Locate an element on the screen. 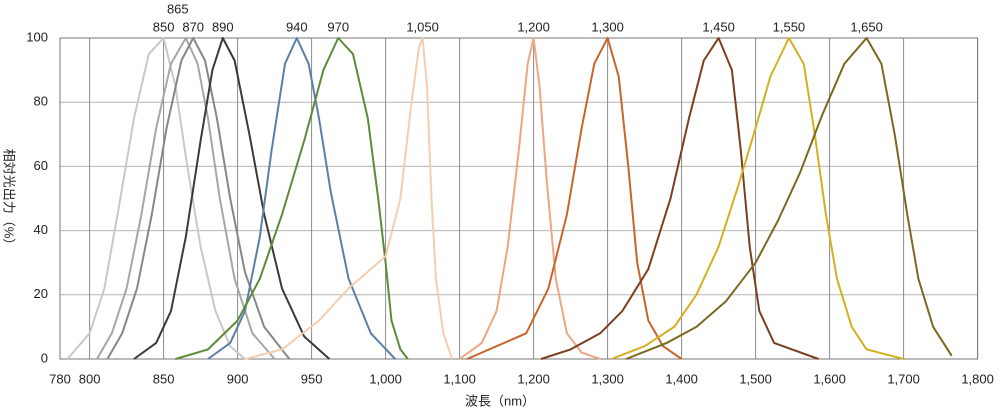 This screenshot has width=1000, height=412. x-tick-label: 1,400 is located at coordinates (681, 378).